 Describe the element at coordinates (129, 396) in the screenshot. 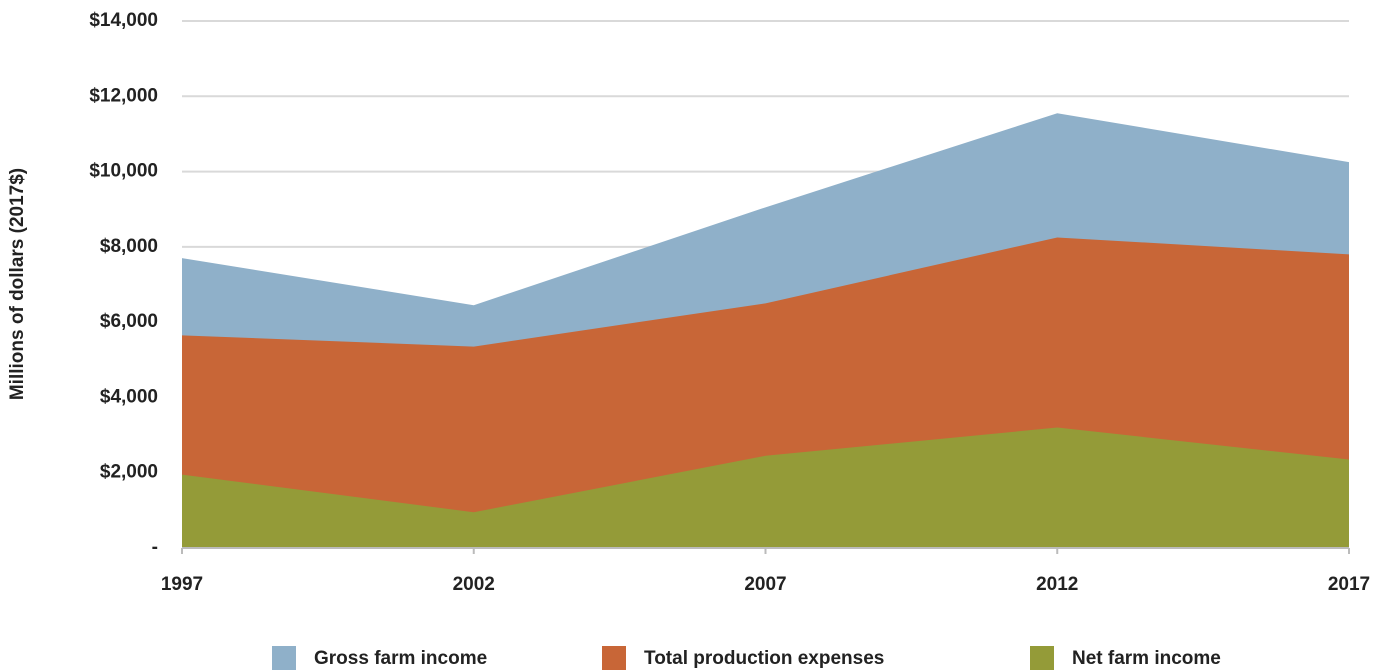

I see `y-tick-label: $4,000` at that location.